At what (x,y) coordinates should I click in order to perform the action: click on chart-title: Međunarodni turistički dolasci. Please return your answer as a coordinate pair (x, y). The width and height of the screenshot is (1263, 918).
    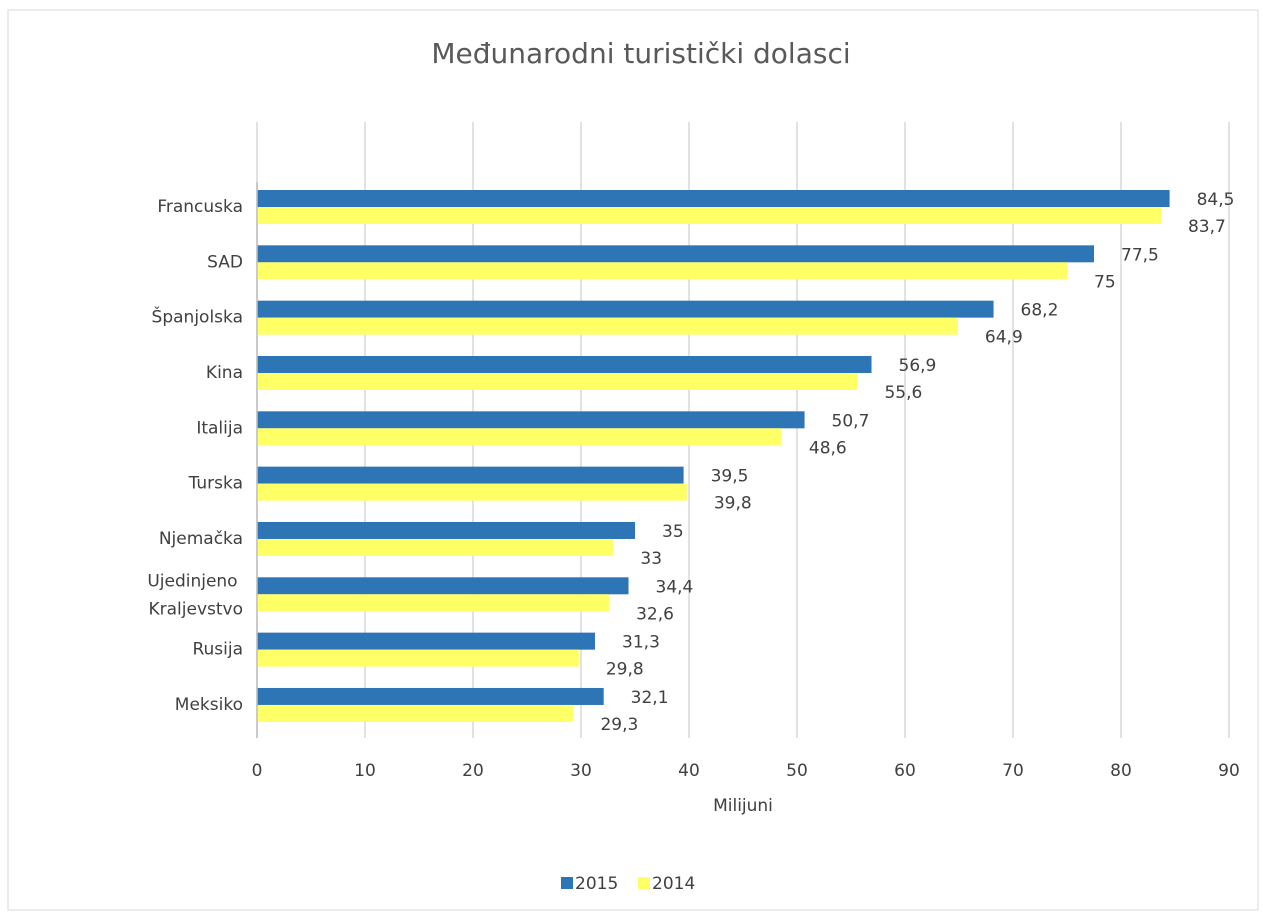
    Looking at the image, I should click on (640, 53).